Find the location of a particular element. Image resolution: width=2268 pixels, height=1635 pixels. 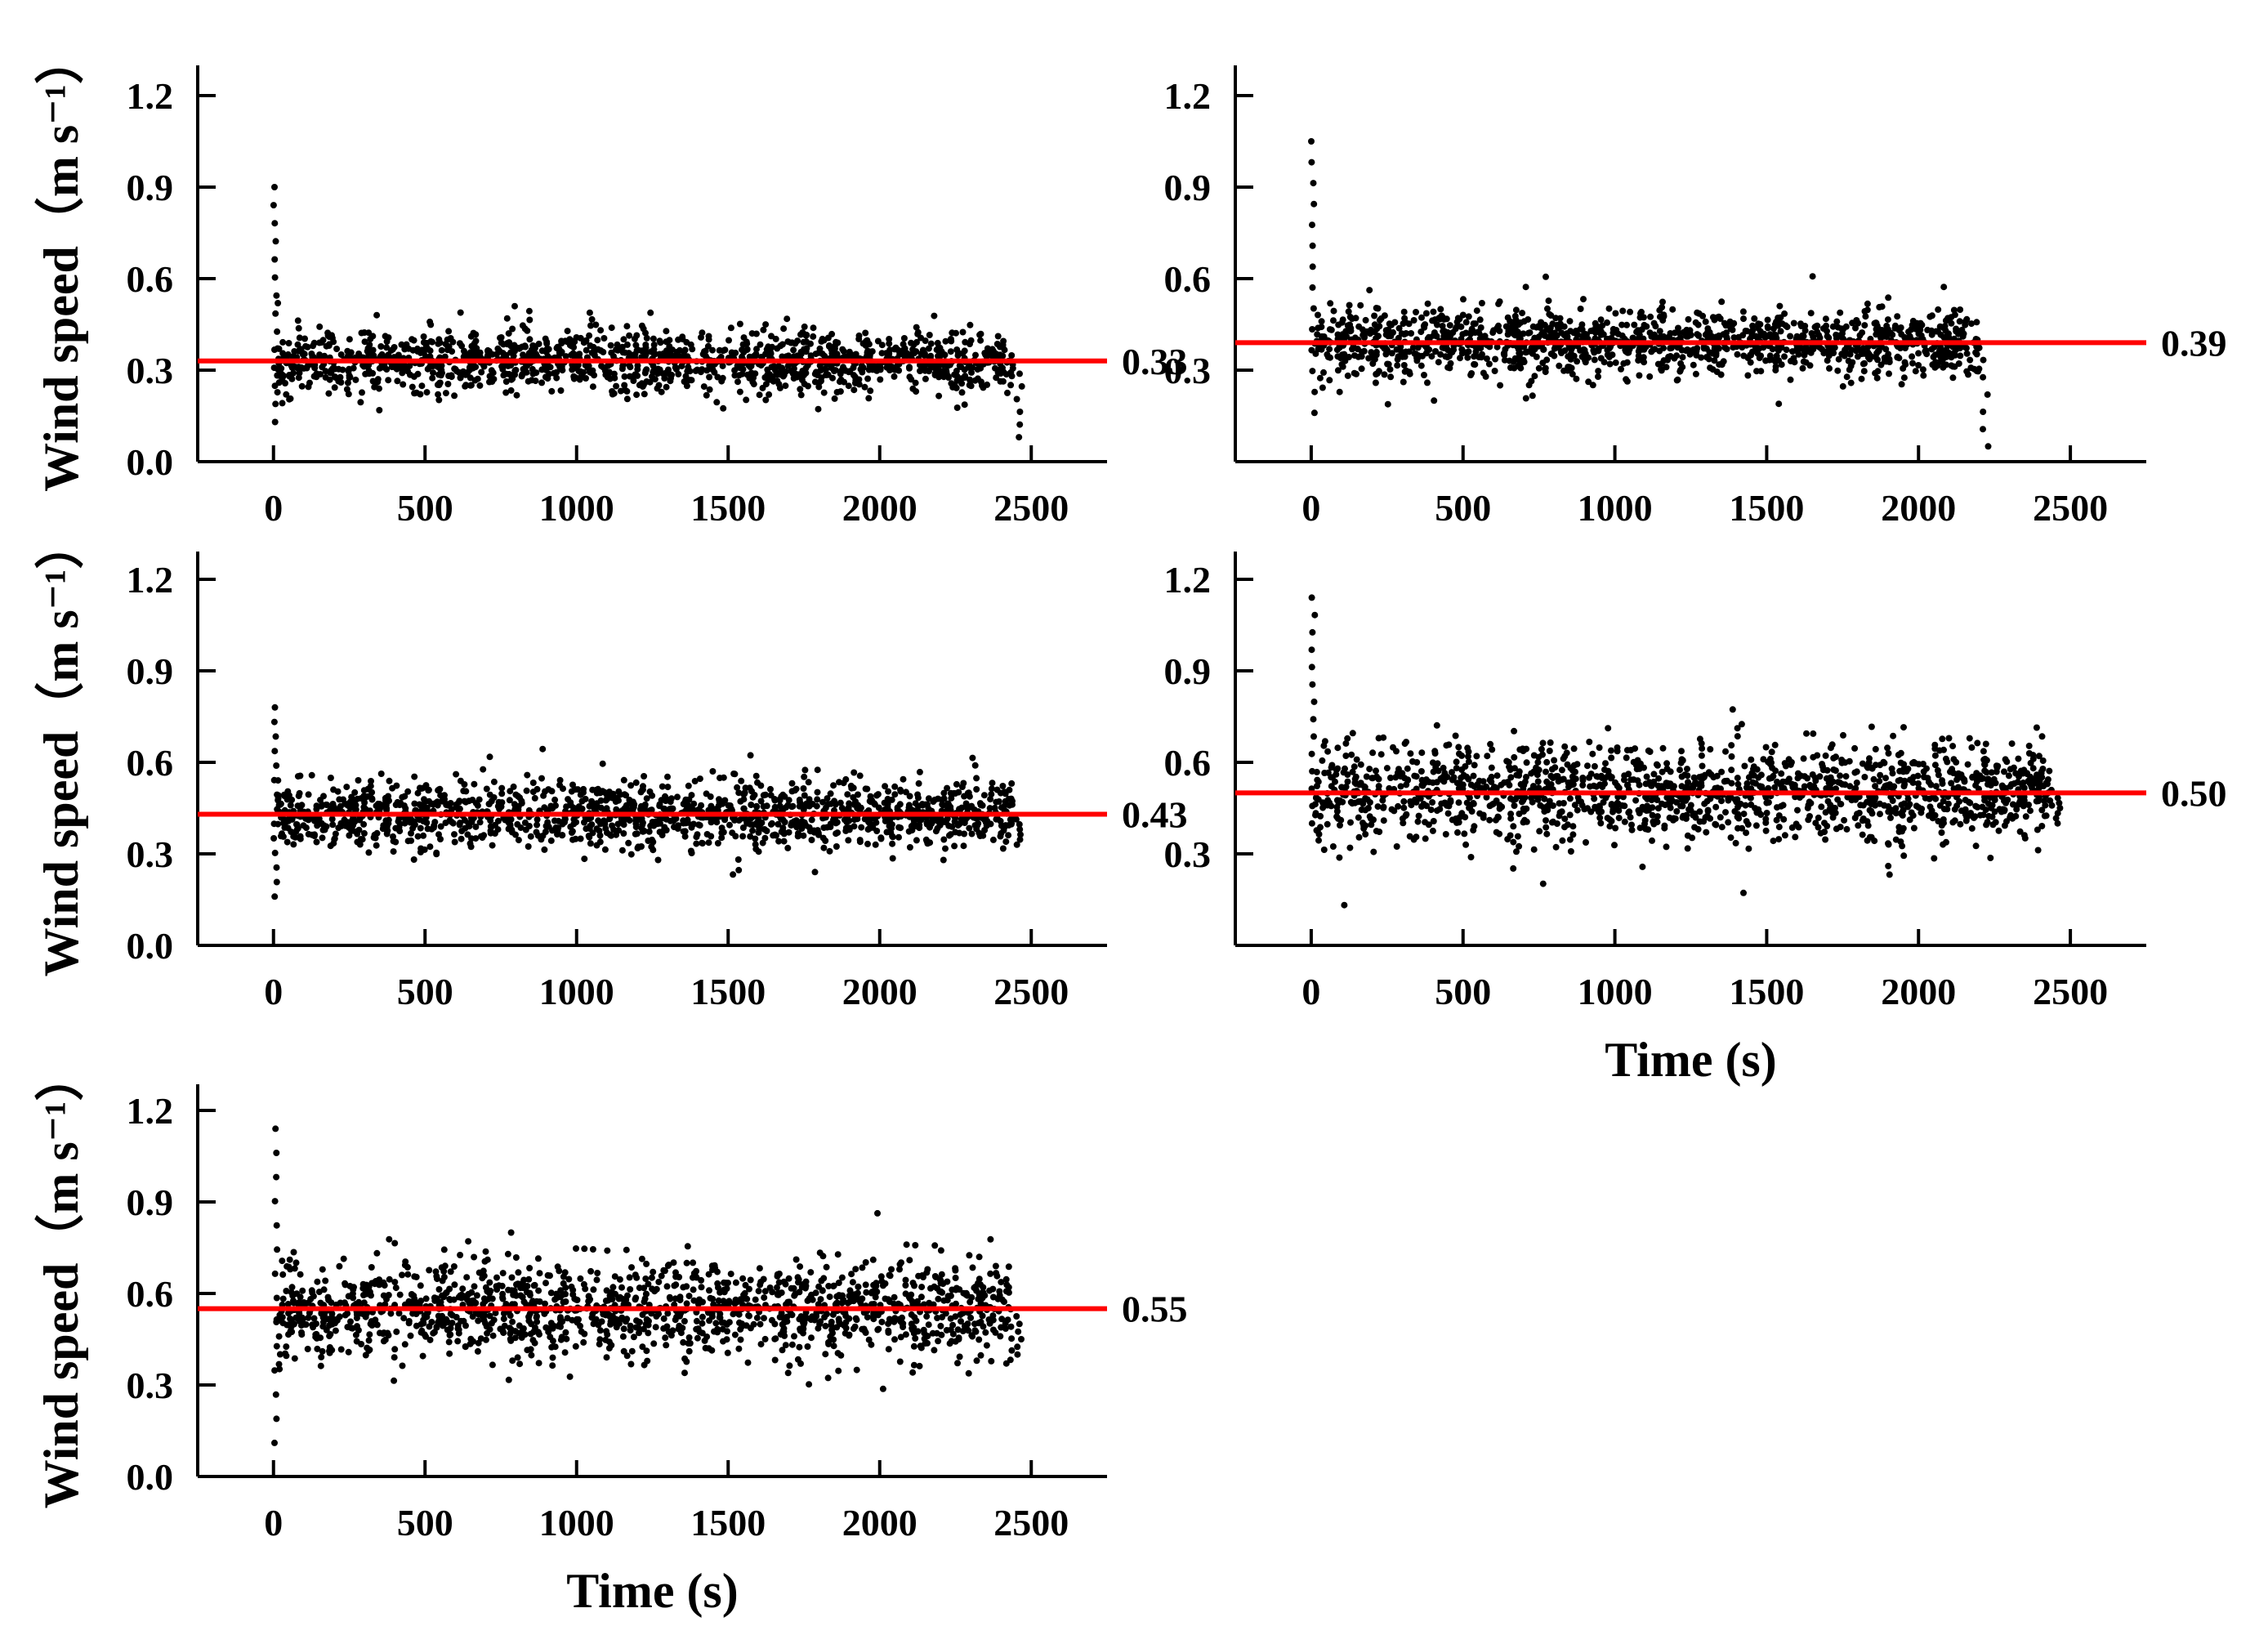

y-tick-label: 0.9 is located at coordinates (150, 187).